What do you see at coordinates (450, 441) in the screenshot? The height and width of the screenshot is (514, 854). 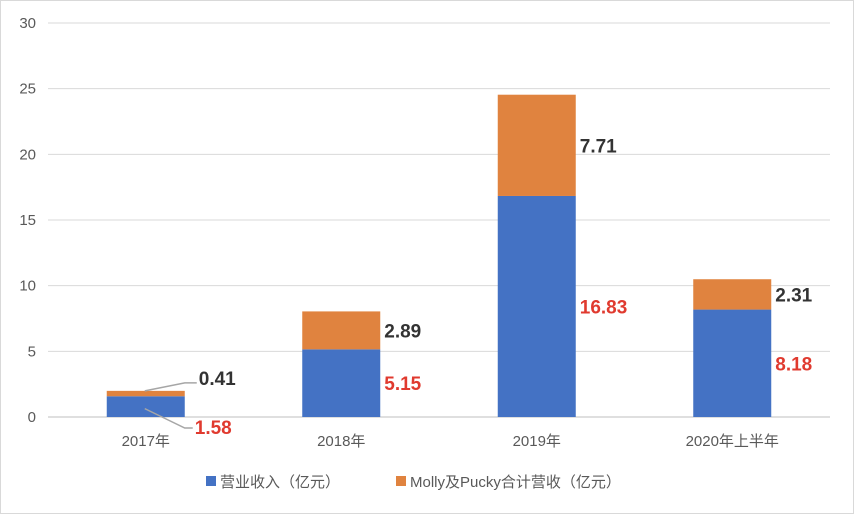 I see `x-axis-ticks: 2017年 2018年 2019年 2020年上半年` at bounding box center [450, 441].